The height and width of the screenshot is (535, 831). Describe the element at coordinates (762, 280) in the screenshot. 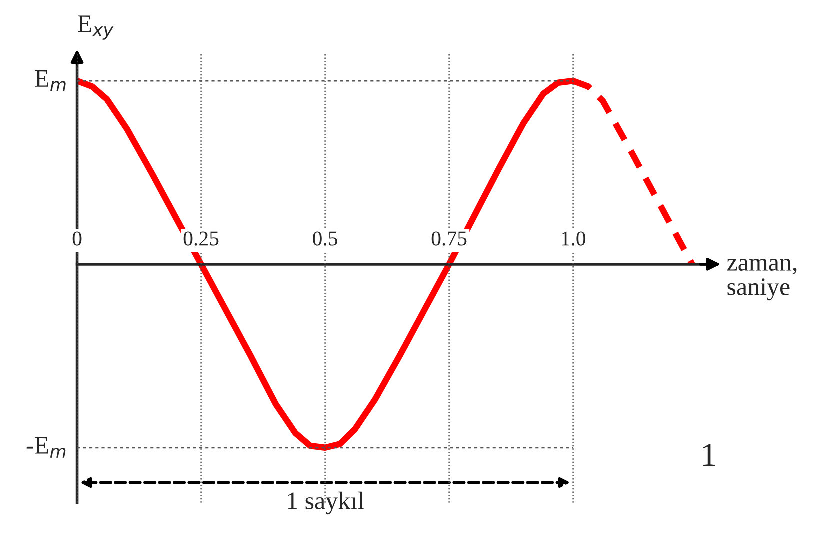

I see `x-axis-title: zaman, saniye` at that location.